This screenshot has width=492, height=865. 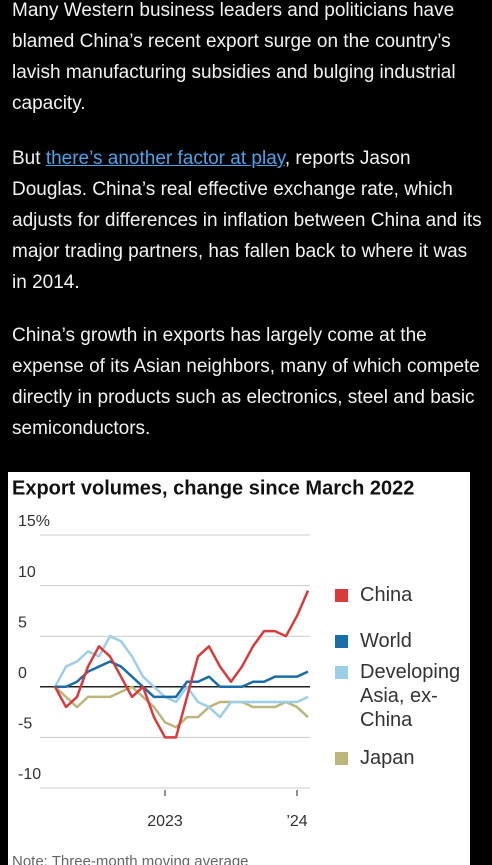 I want to click on legend-label: World, so click(x=386, y=641).